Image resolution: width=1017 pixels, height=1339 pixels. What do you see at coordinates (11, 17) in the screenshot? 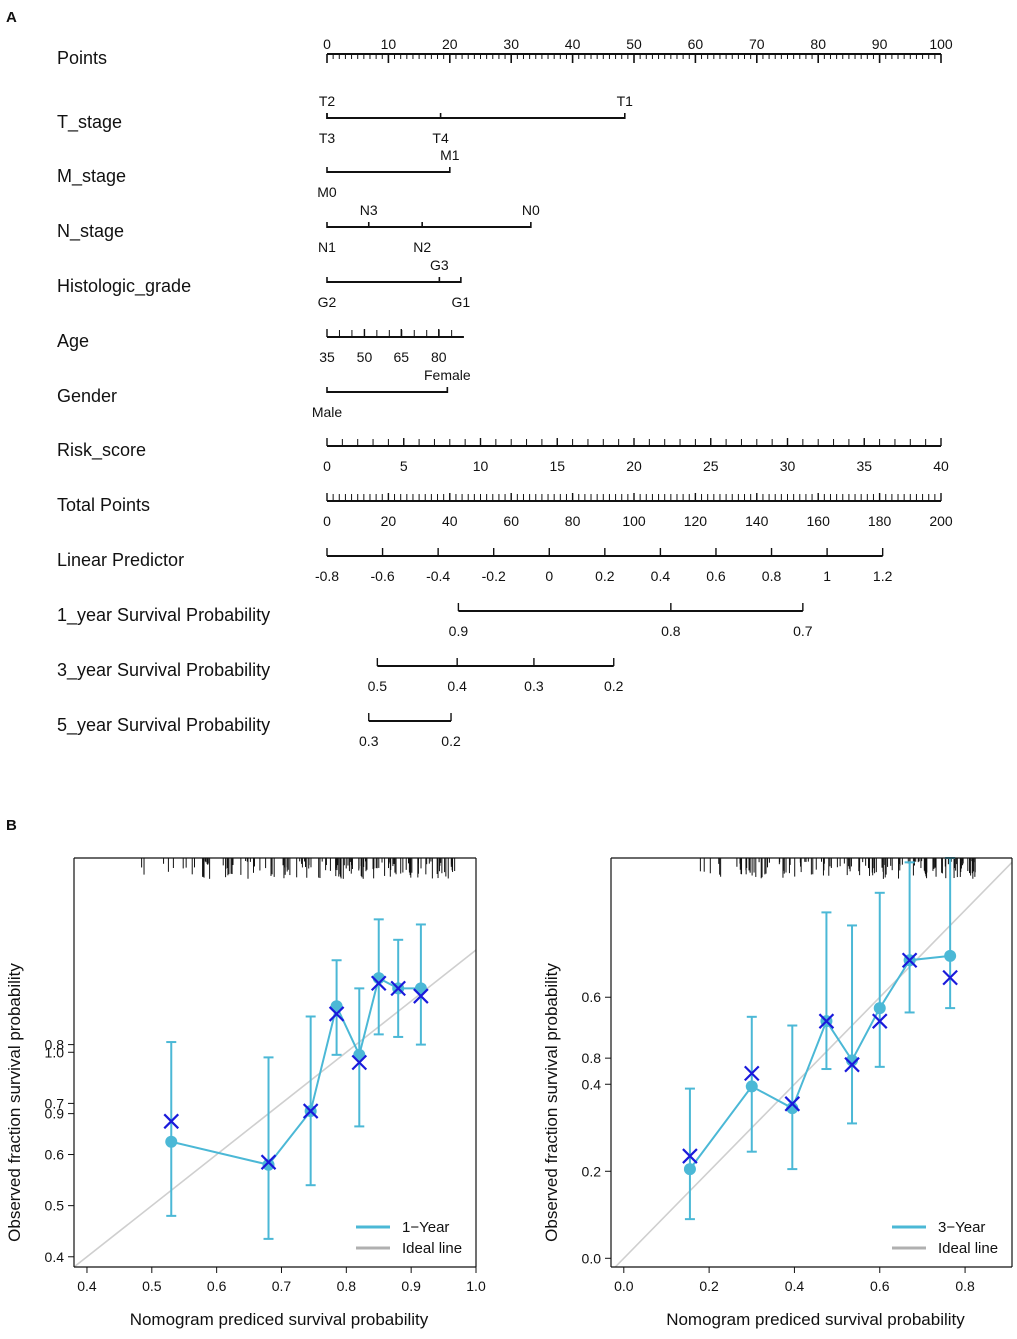
I see `panel-a-letter: A` at bounding box center [11, 17].